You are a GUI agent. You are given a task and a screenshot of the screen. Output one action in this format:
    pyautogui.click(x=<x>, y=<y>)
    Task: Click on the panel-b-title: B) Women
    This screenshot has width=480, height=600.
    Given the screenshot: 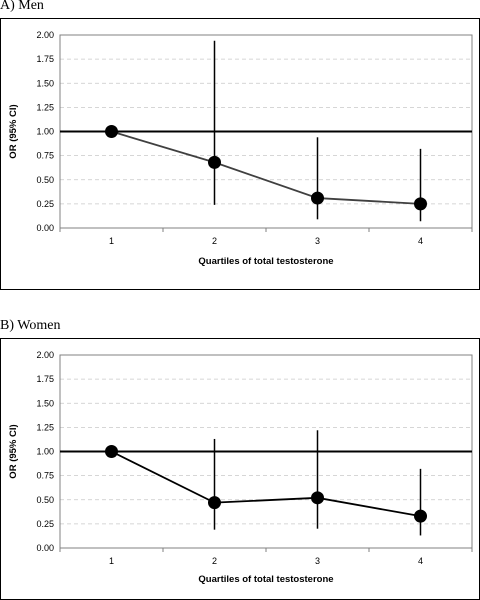 What is the action you would take?
    pyautogui.click(x=30, y=325)
    